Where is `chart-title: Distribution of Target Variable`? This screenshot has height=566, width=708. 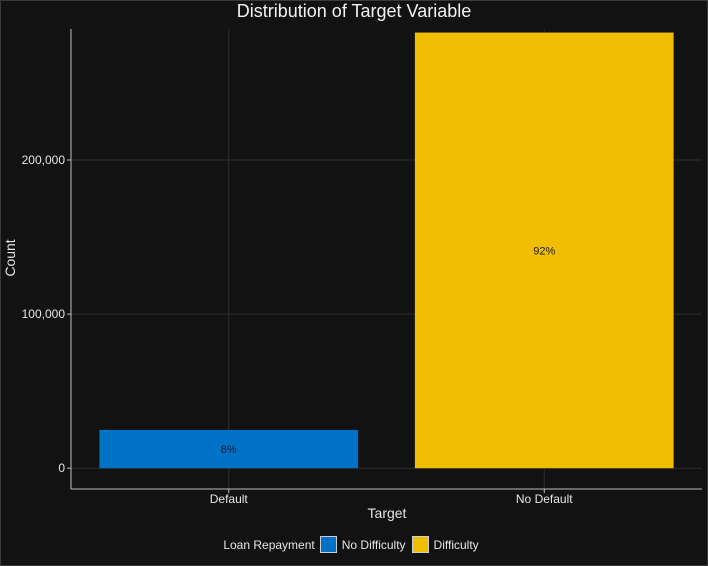
chart-title: Distribution of Target Variable is located at coordinates (354, 11).